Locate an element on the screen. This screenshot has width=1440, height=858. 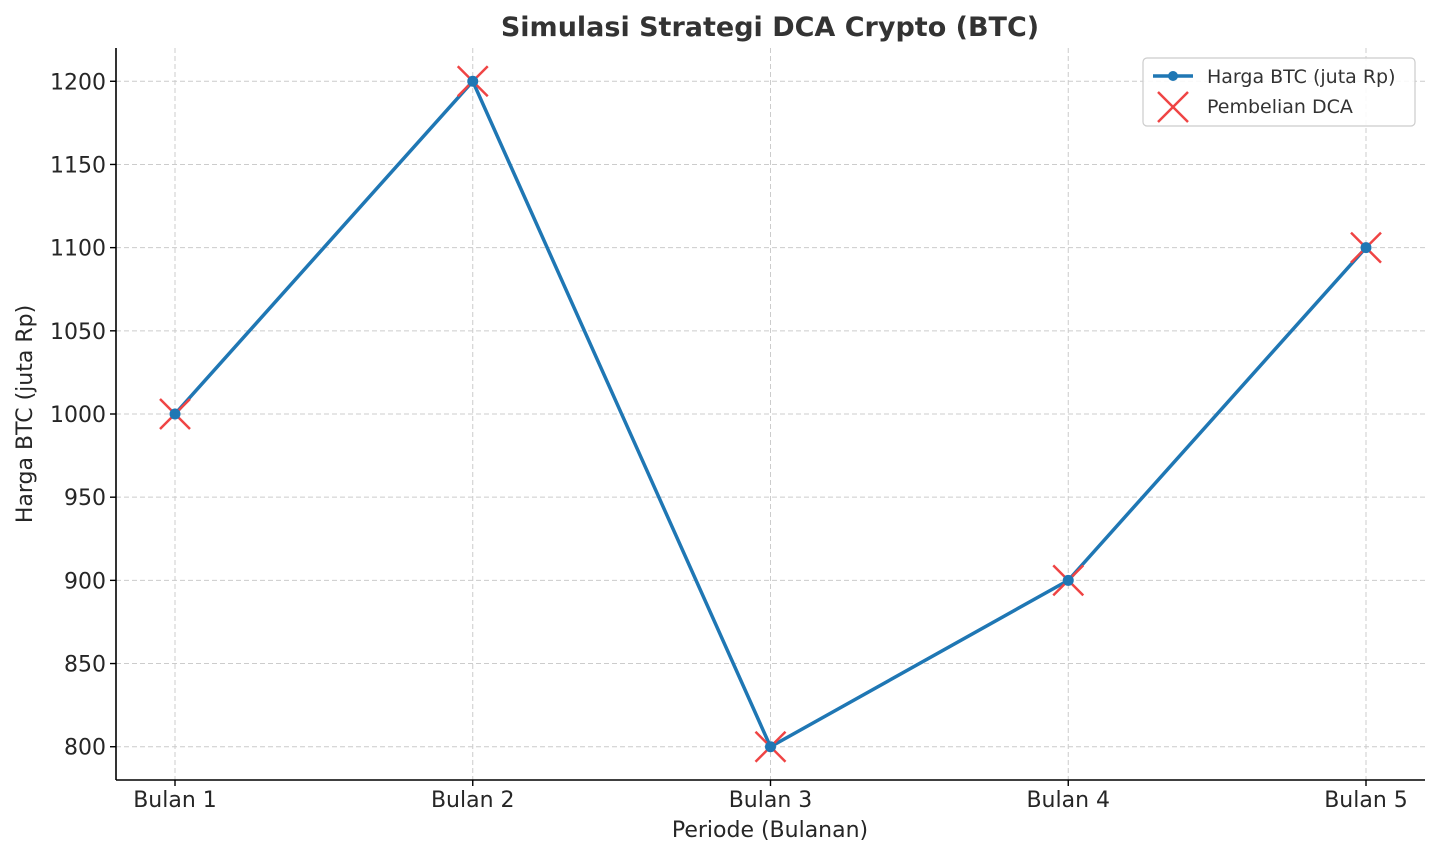
legend: Harga BTC (juta Rp) Pembelian DCA is located at coordinates (1279, 92).